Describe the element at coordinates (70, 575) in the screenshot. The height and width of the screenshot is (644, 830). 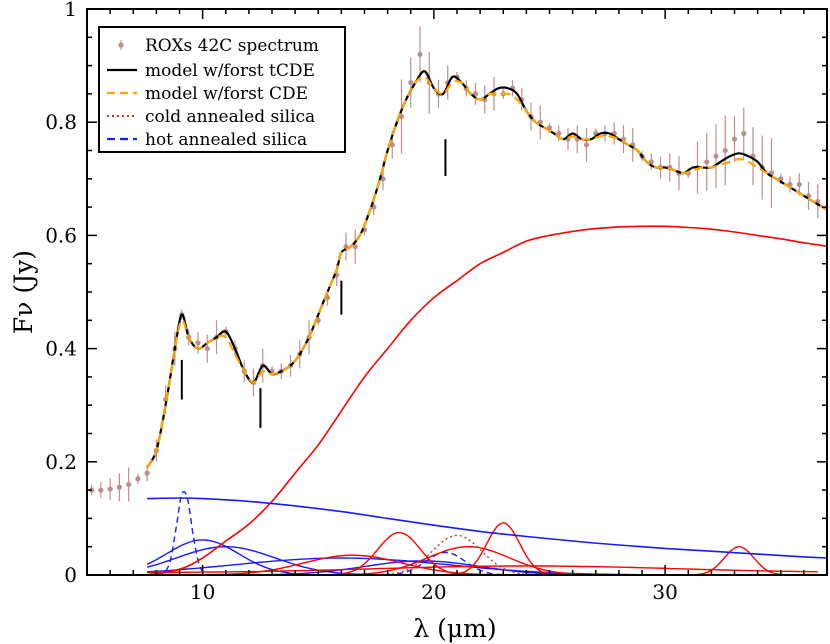
I see `y-tick-label: 0` at that location.